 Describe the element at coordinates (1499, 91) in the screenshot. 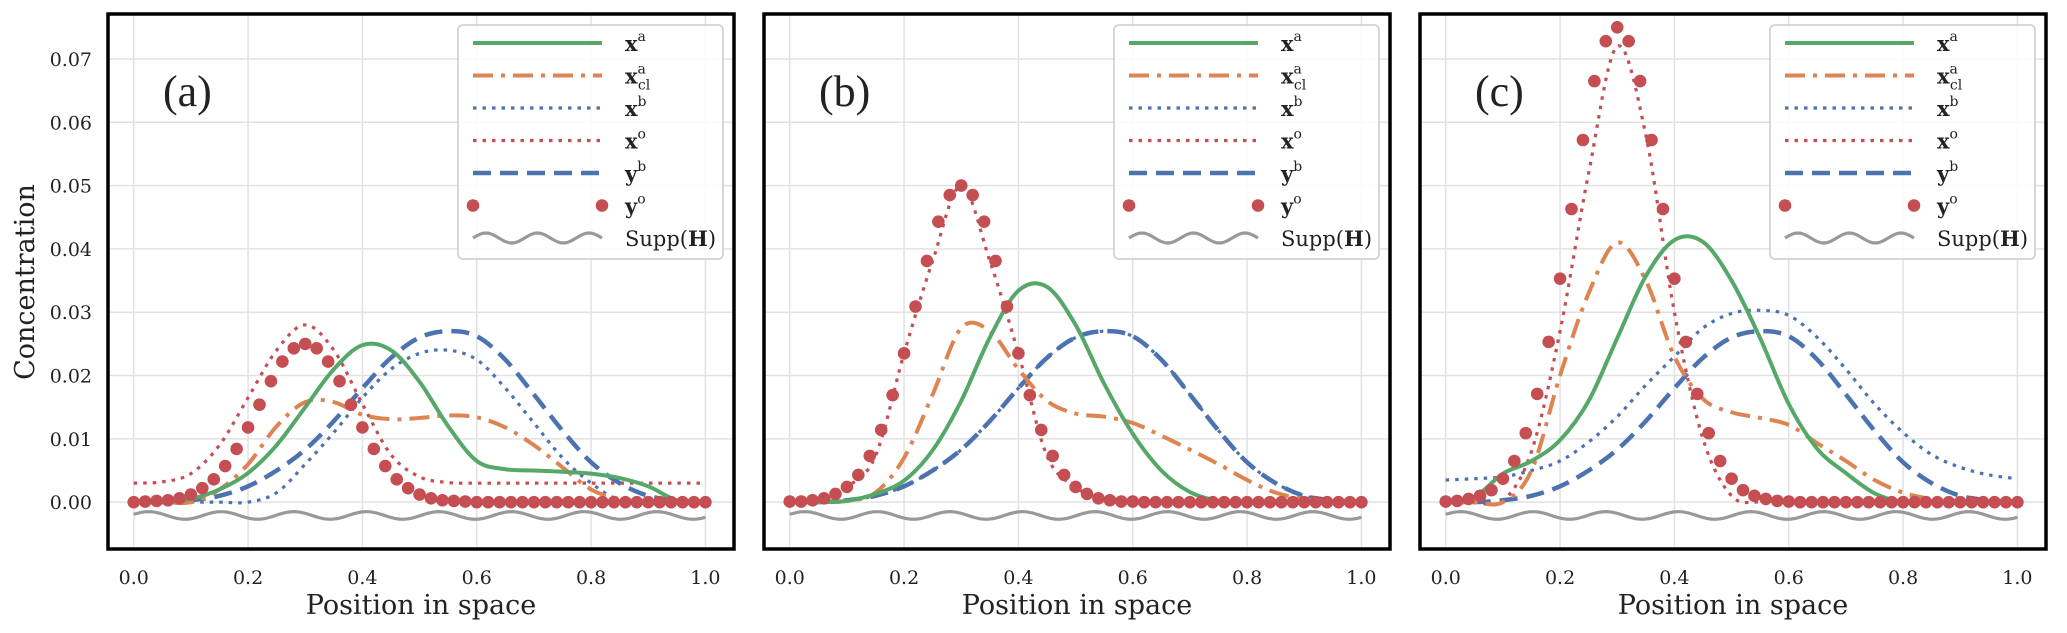

I see `panel-label: (c)` at that location.